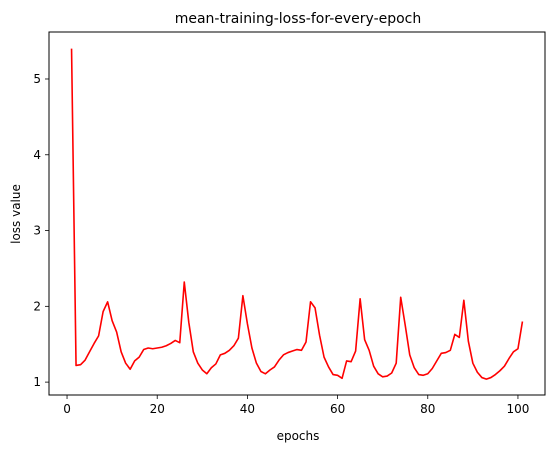 This screenshot has width=554, height=453. What do you see at coordinates (296, 405) in the screenshot?
I see `x-axis: 0 20 40 60 80 100` at bounding box center [296, 405].